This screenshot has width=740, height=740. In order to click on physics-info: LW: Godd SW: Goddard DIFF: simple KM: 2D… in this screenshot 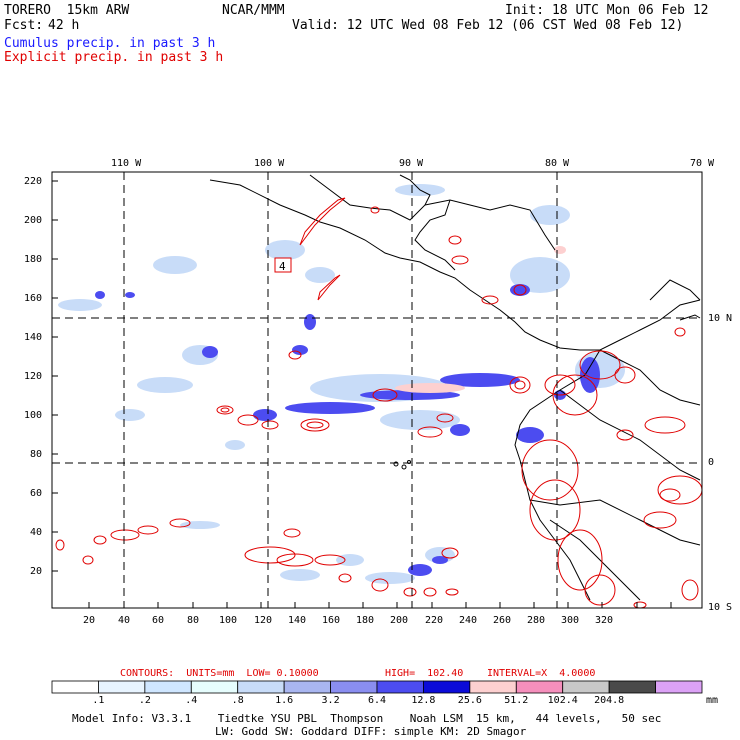, I will do `click(371, 731)`.